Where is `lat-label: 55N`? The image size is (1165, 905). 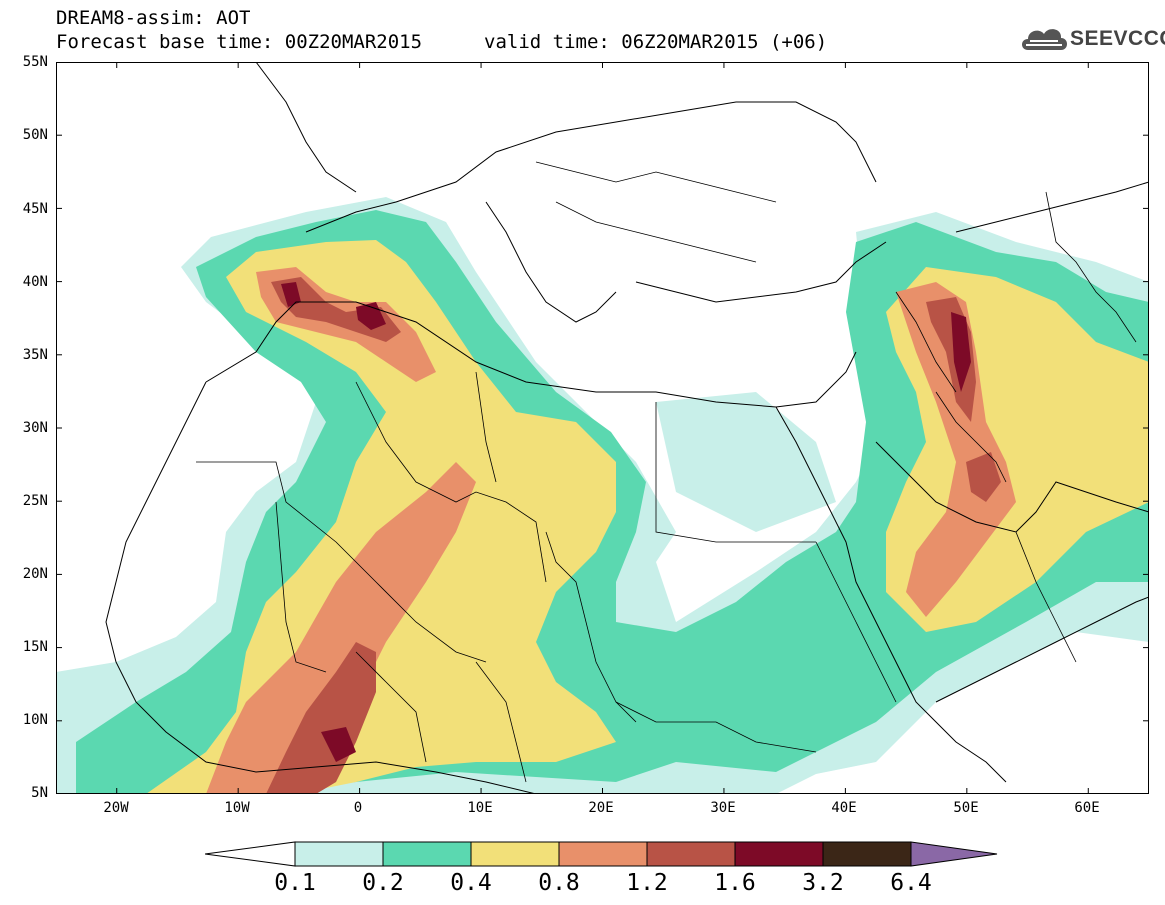 lat-label: 55N is located at coordinates (35, 62).